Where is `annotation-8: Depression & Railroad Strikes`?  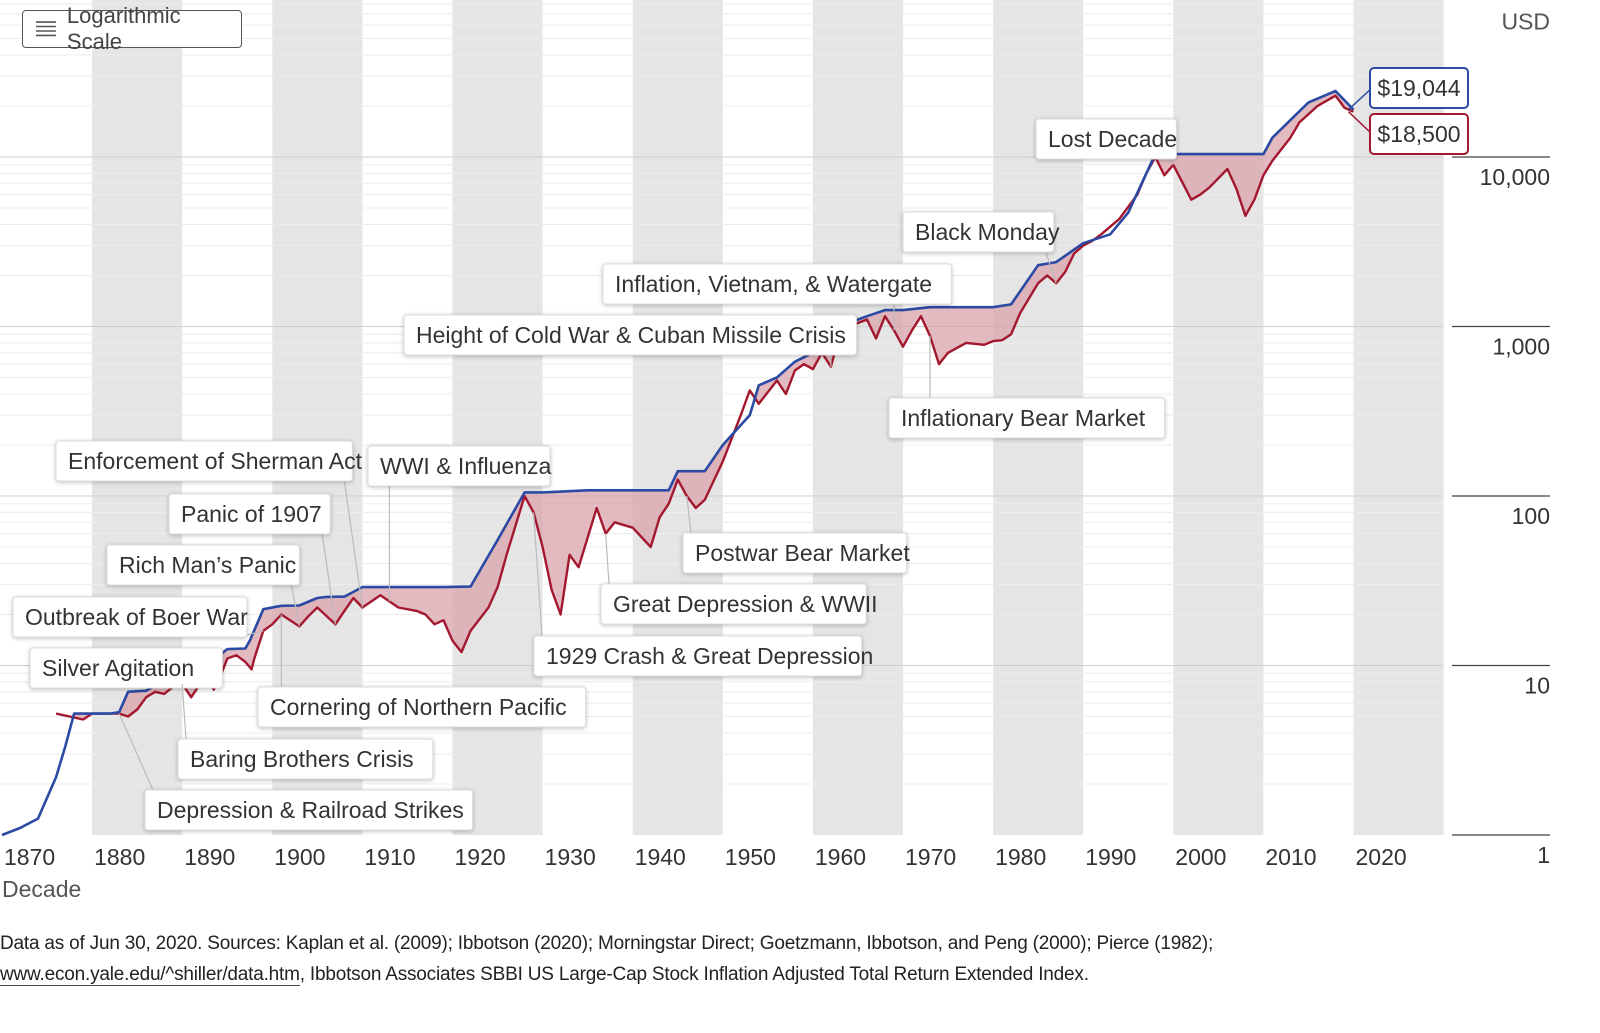 annotation-8: Depression & Railroad Strikes is located at coordinates (296, 772).